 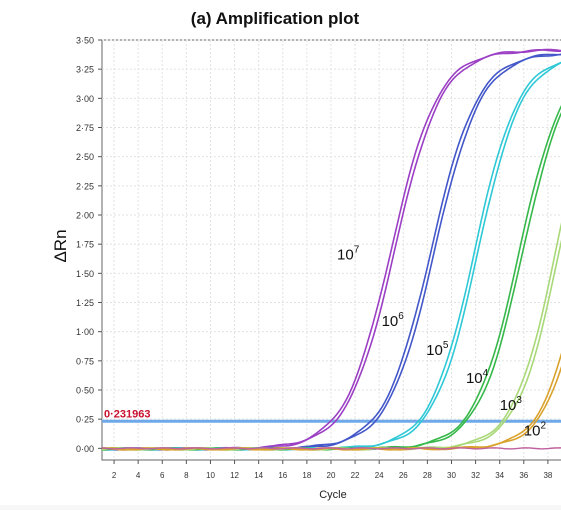 What do you see at coordinates (85, 361) in the screenshot?
I see `y-tick-label: 0·75` at bounding box center [85, 361].